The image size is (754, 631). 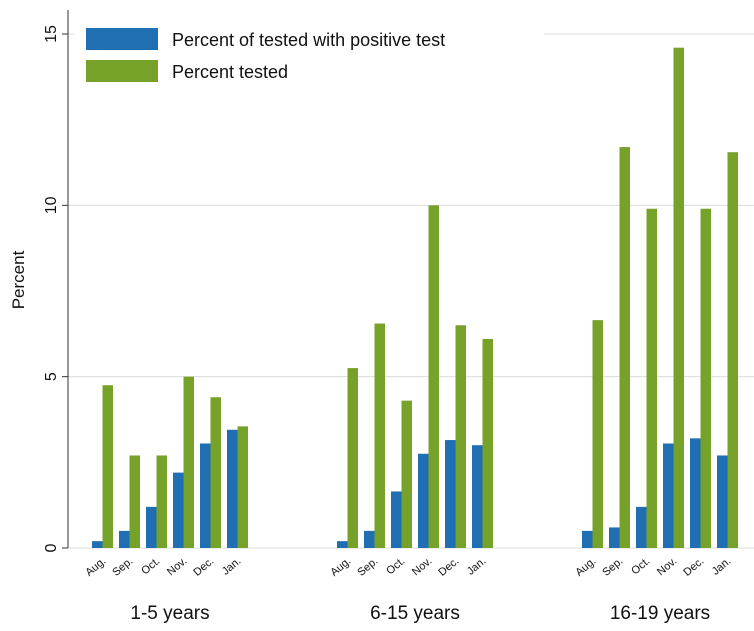 I want to click on y-tick-label: 5, so click(x=51, y=376).